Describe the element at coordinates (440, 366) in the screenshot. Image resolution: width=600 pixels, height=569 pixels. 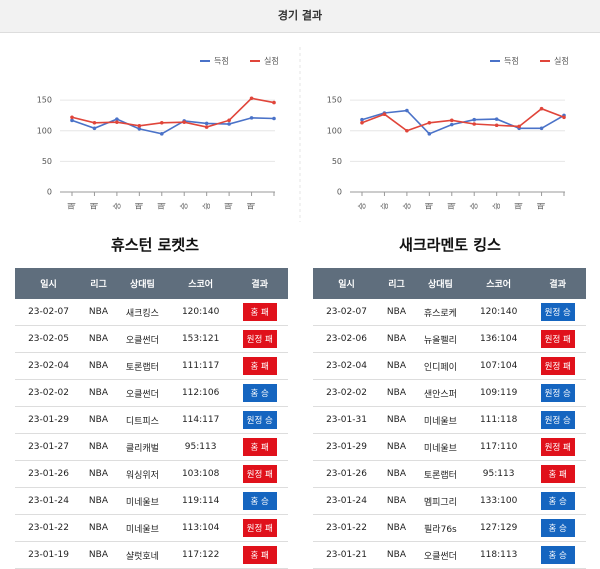
I see `cell: 인디페이` at that location.